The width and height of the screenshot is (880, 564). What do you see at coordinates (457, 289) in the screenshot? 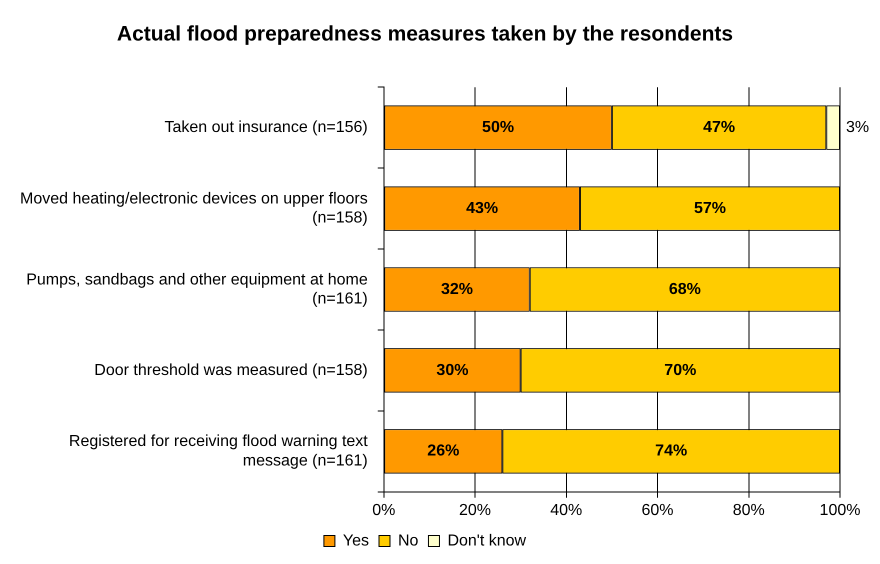
I see `data-label: 32%` at bounding box center [457, 289].